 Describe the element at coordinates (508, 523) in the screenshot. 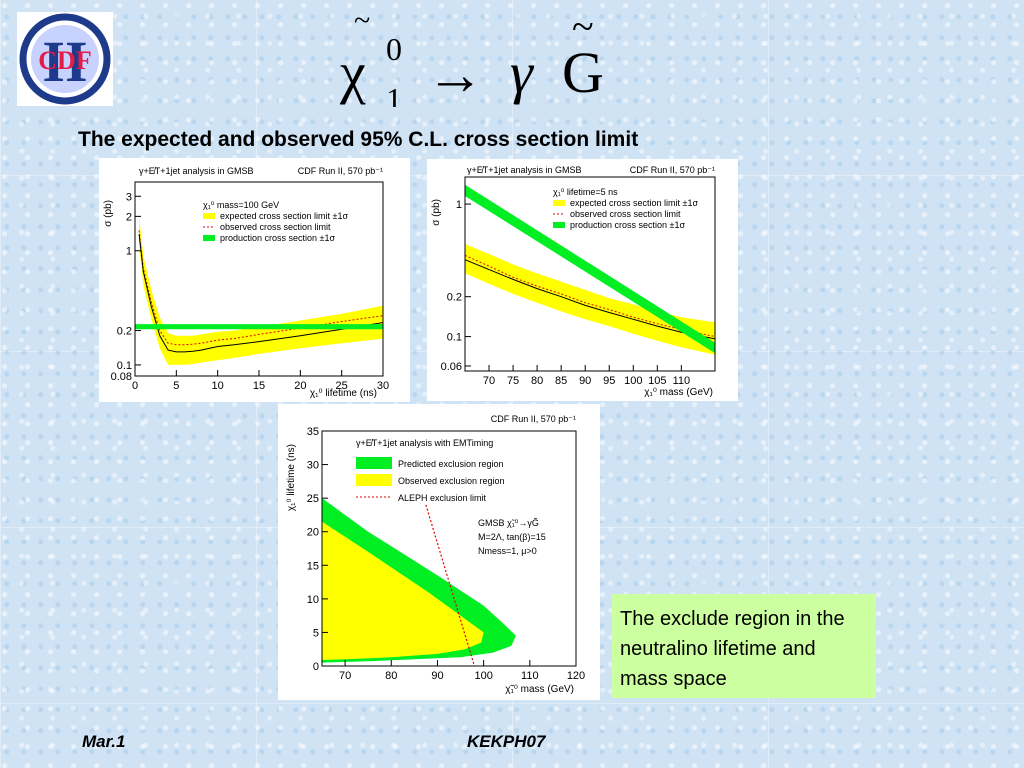

I see `model-parameters-text: GMSB χ̃₁⁰→γG̃` at that location.